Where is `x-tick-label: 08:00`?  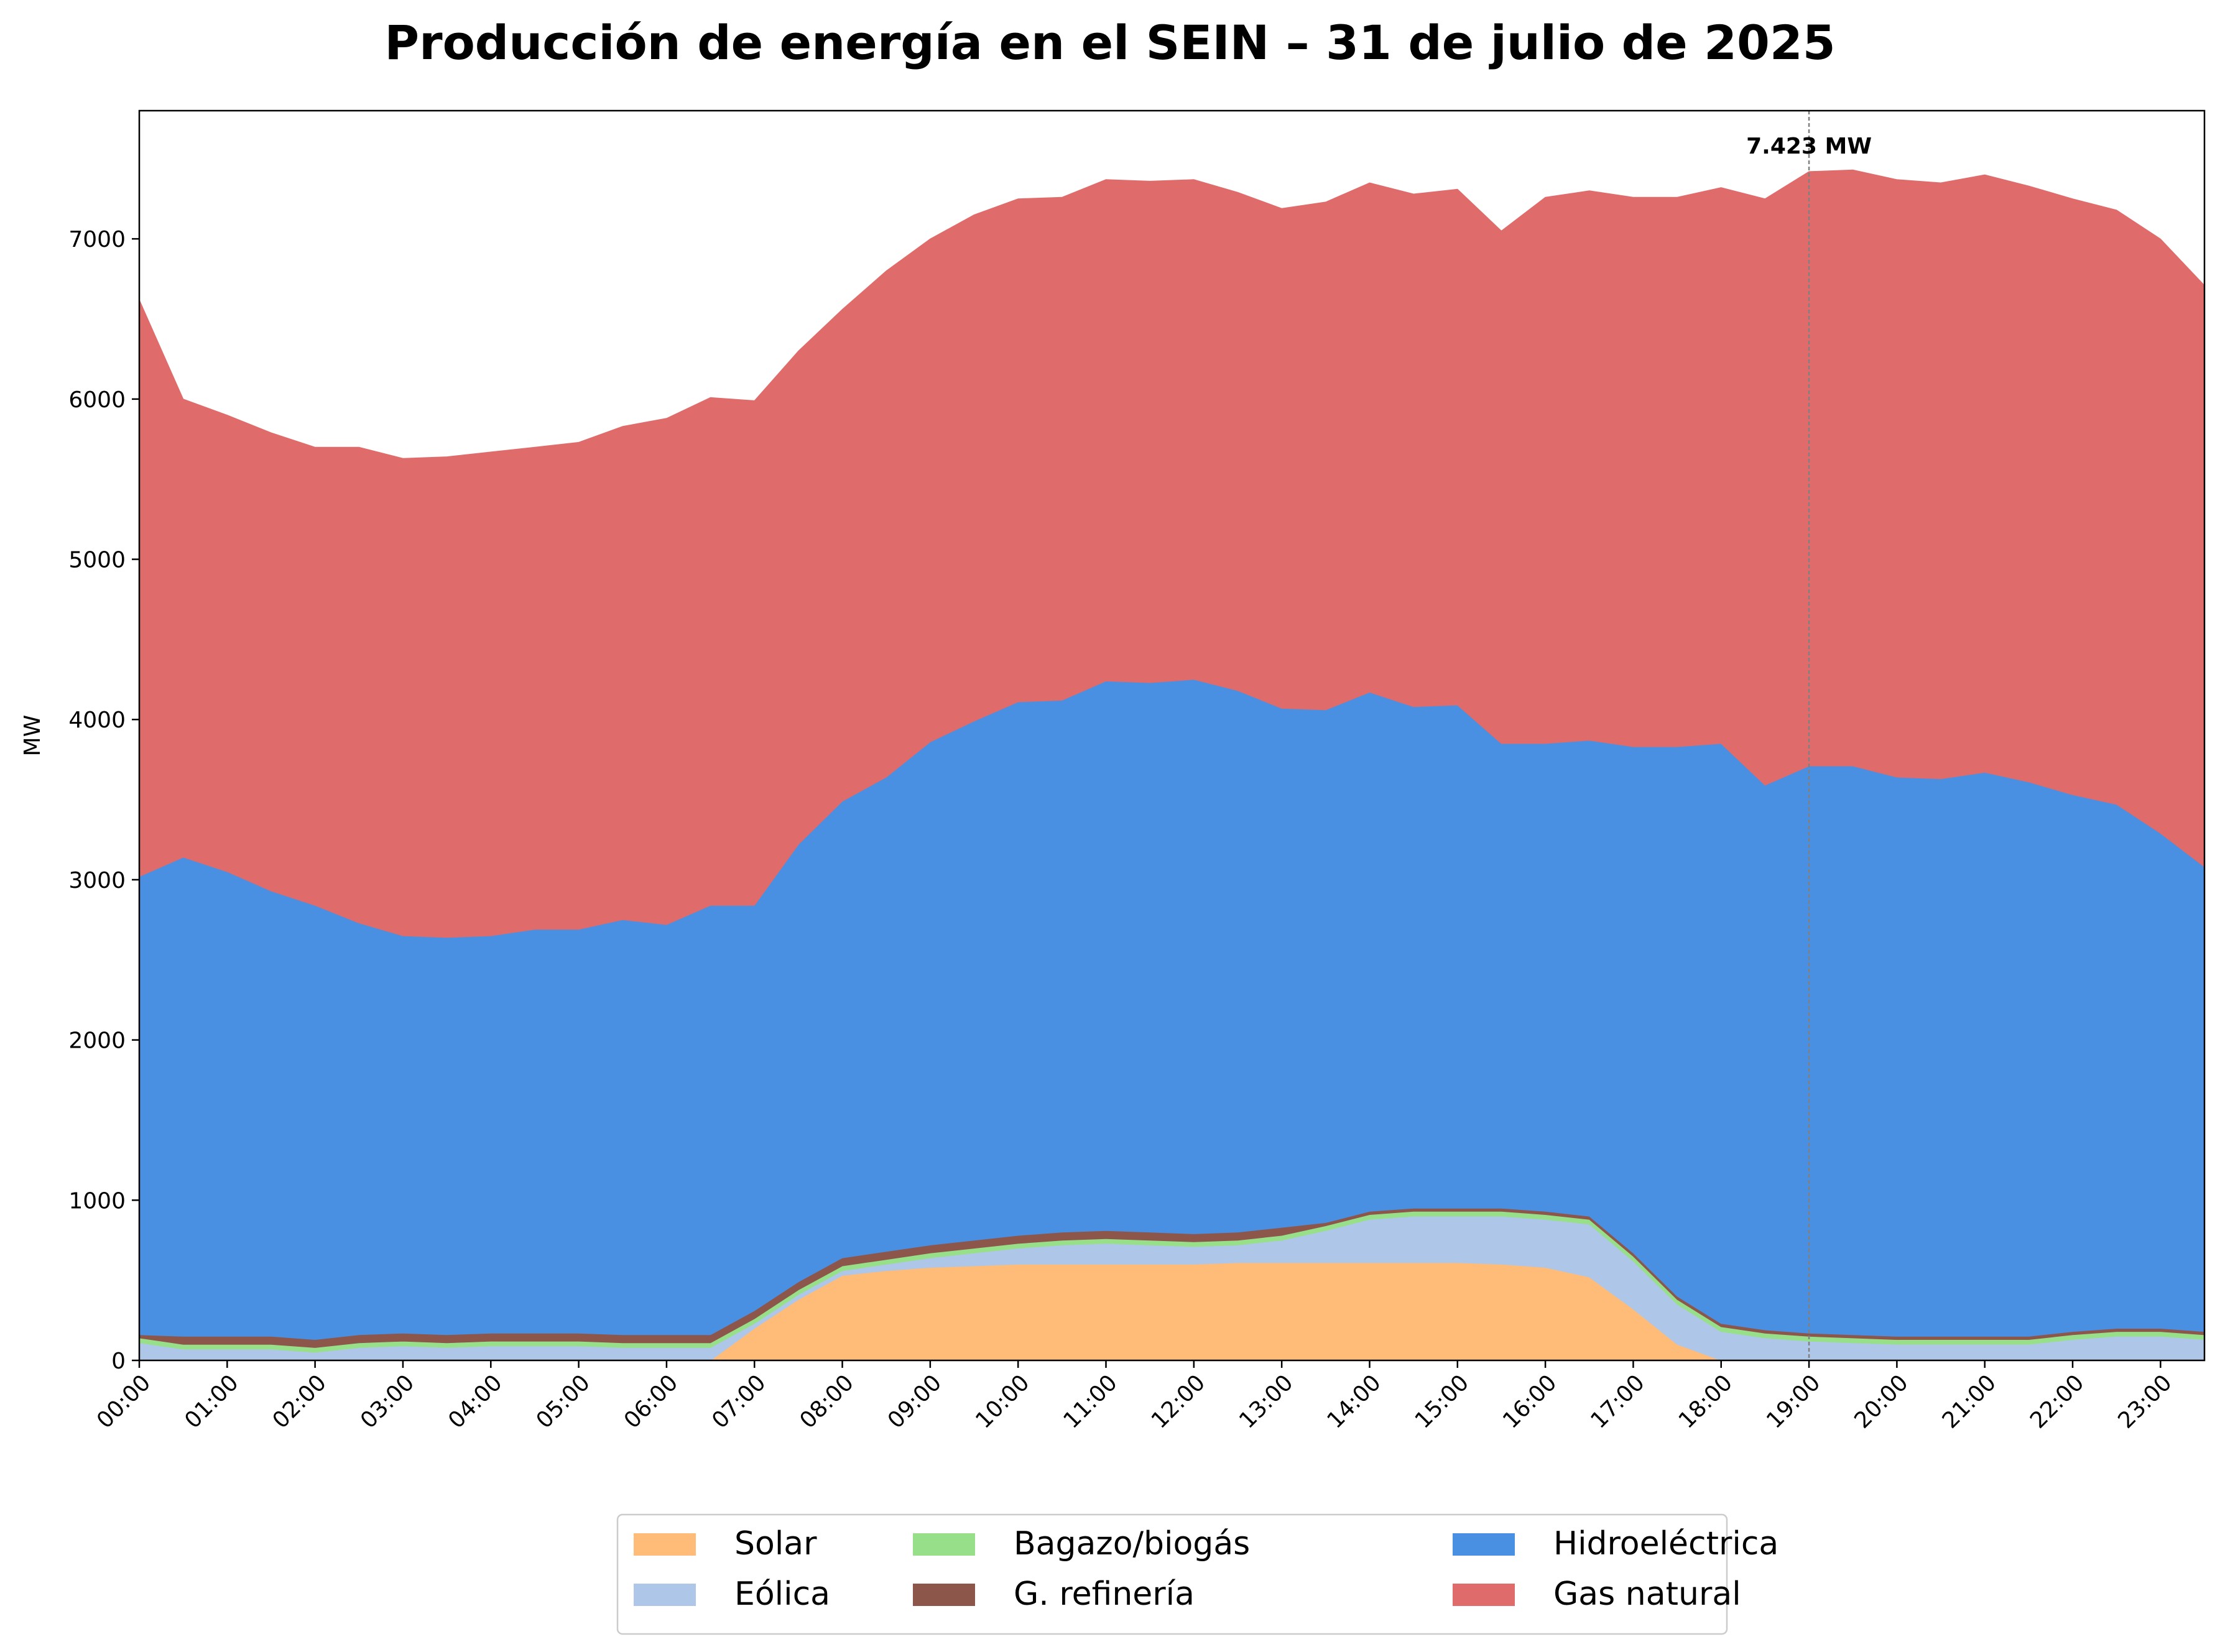 x-tick-label: 08:00 is located at coordinates (827, 1402).